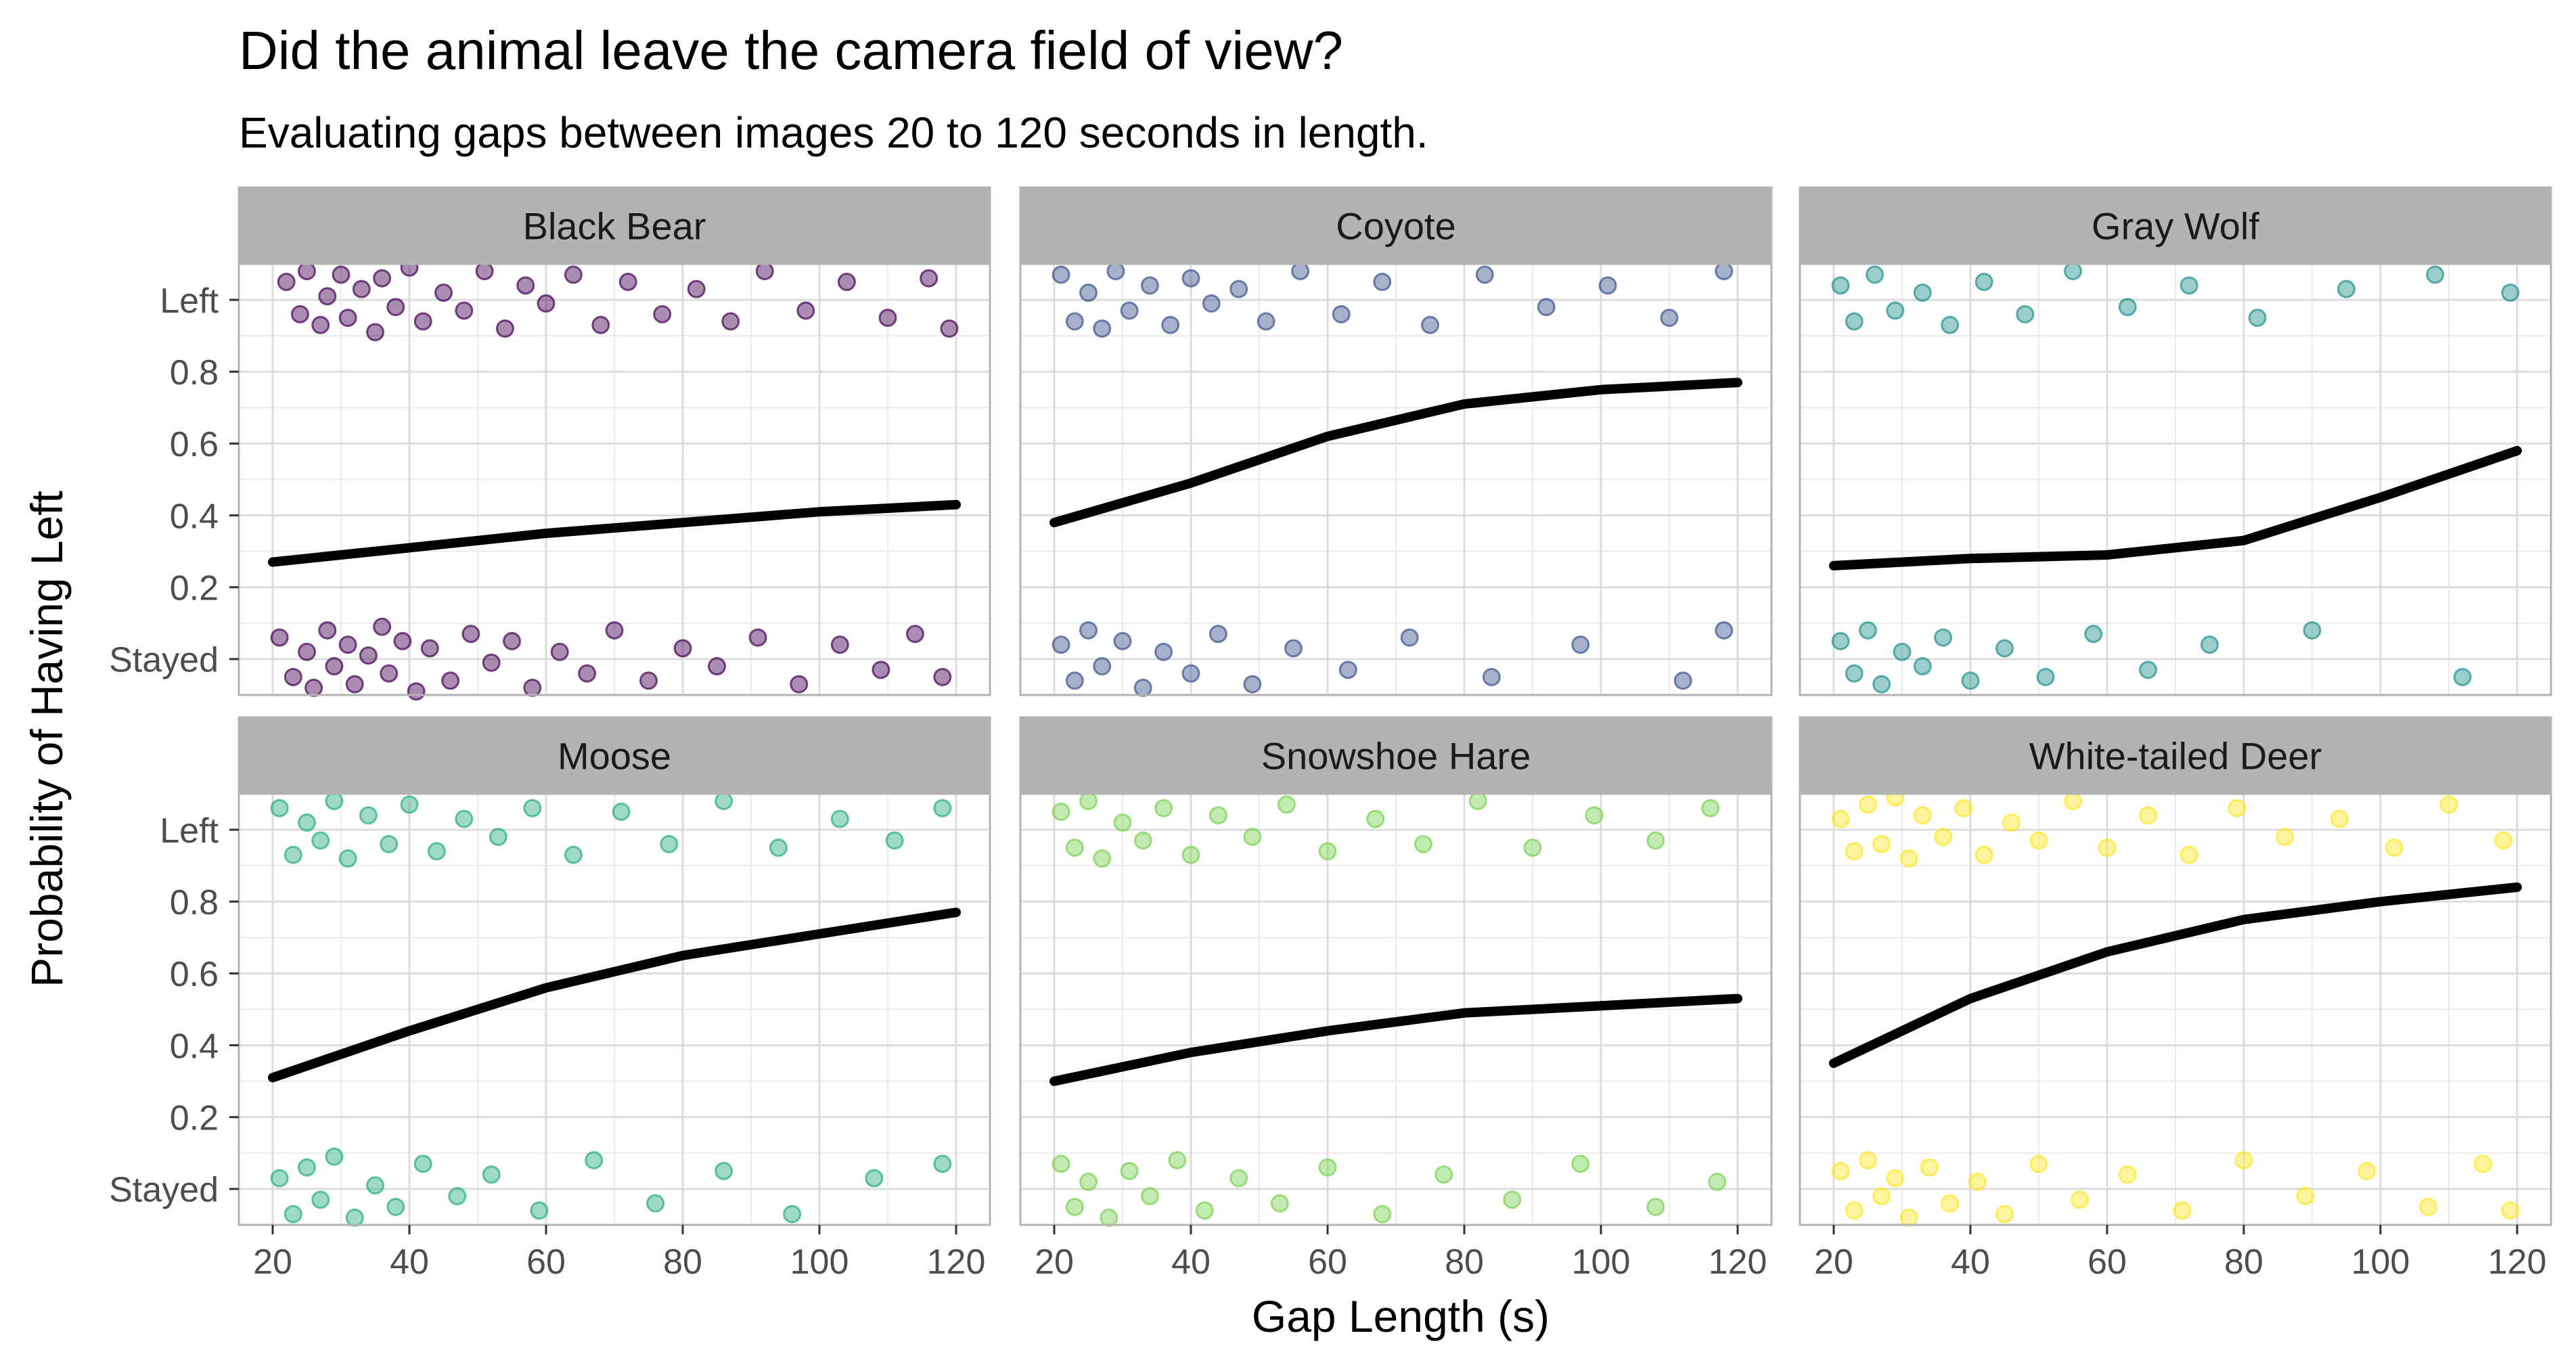 Image resolution: width=2576 pixels, height=1367 pixels. What do you see at coordinates (190, 302) in the screenshot?
I see `y-tick-label: Left` at bounding box center [190, 302].